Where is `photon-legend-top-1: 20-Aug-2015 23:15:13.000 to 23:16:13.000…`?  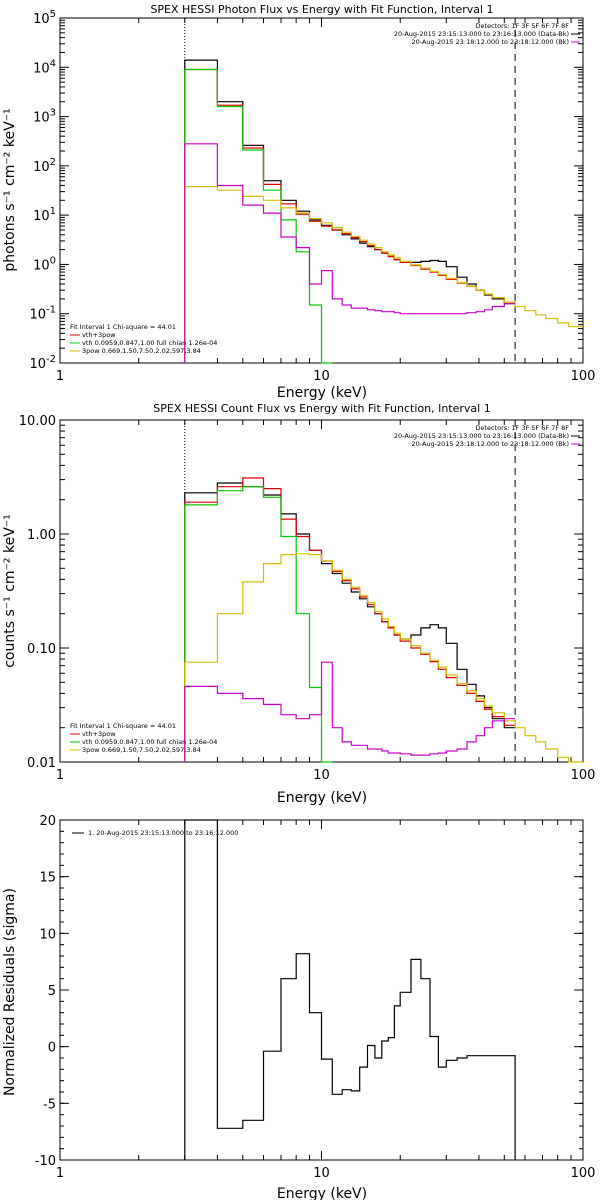 photon-legend-top-1: 20-Aug-2015 23:15:13.000 to 23:16:13.000… is located at coordinates (481, 34).